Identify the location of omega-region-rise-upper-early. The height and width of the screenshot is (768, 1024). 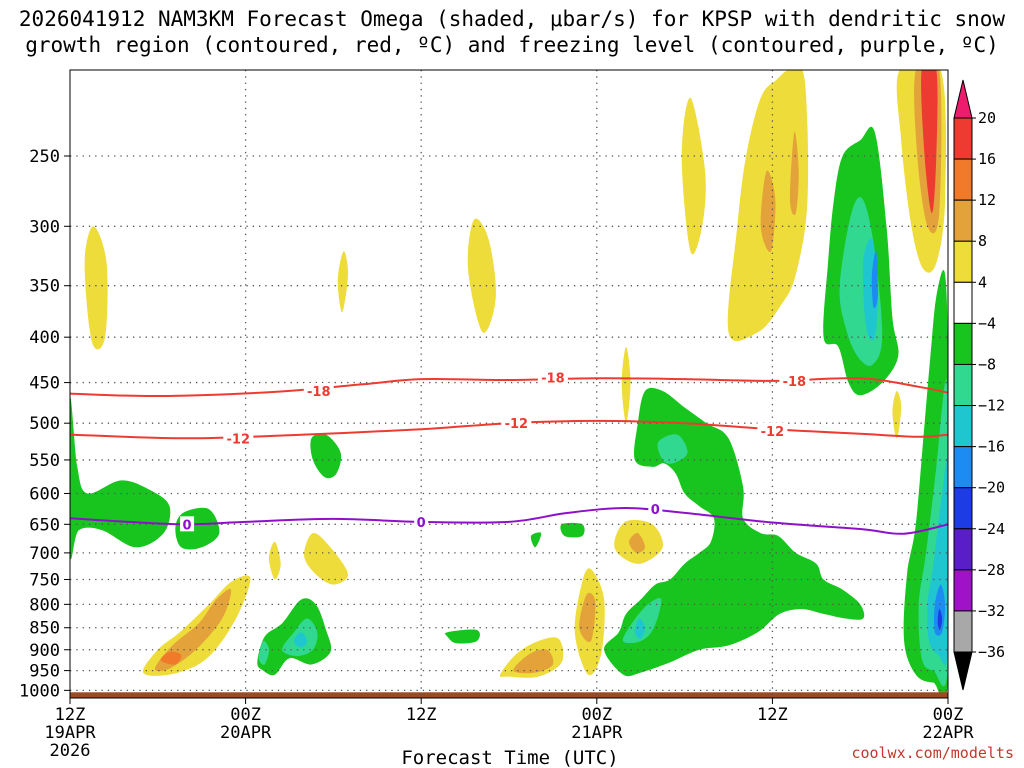
(96, 288).